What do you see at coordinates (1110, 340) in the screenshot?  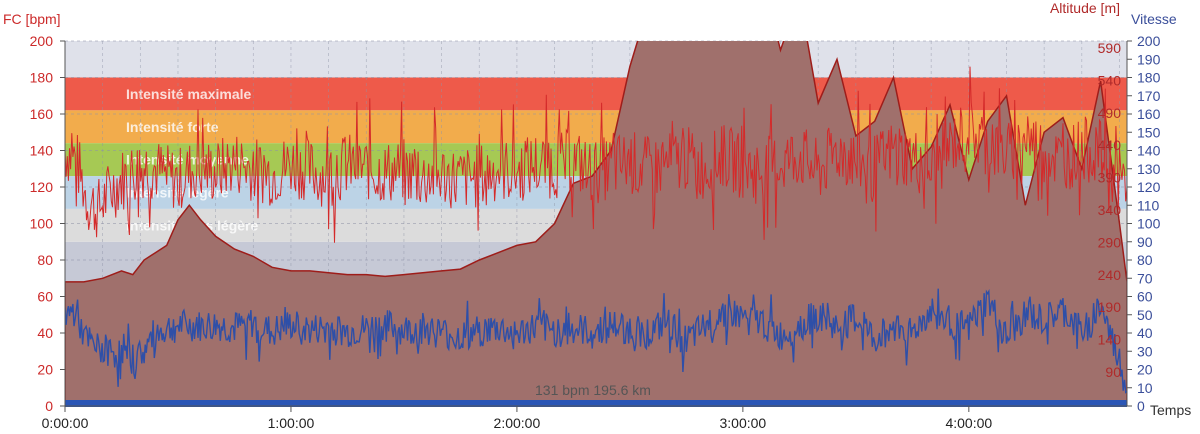 I see `altitude-tick-label: 140` at bounding box center [1110, 340].